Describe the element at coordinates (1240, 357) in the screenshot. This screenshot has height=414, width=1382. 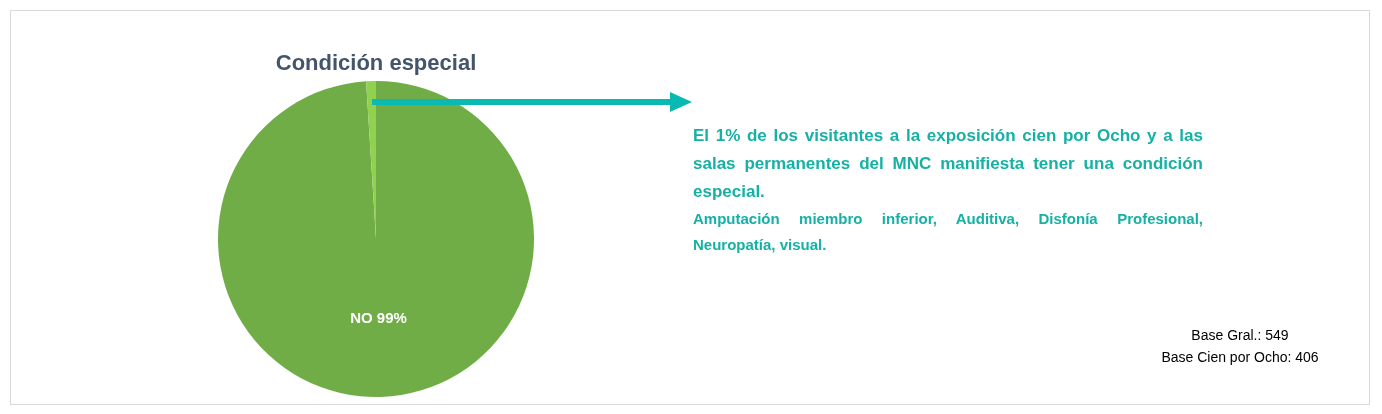
I see `text: Base Cien por Ocho: 406` at that location.